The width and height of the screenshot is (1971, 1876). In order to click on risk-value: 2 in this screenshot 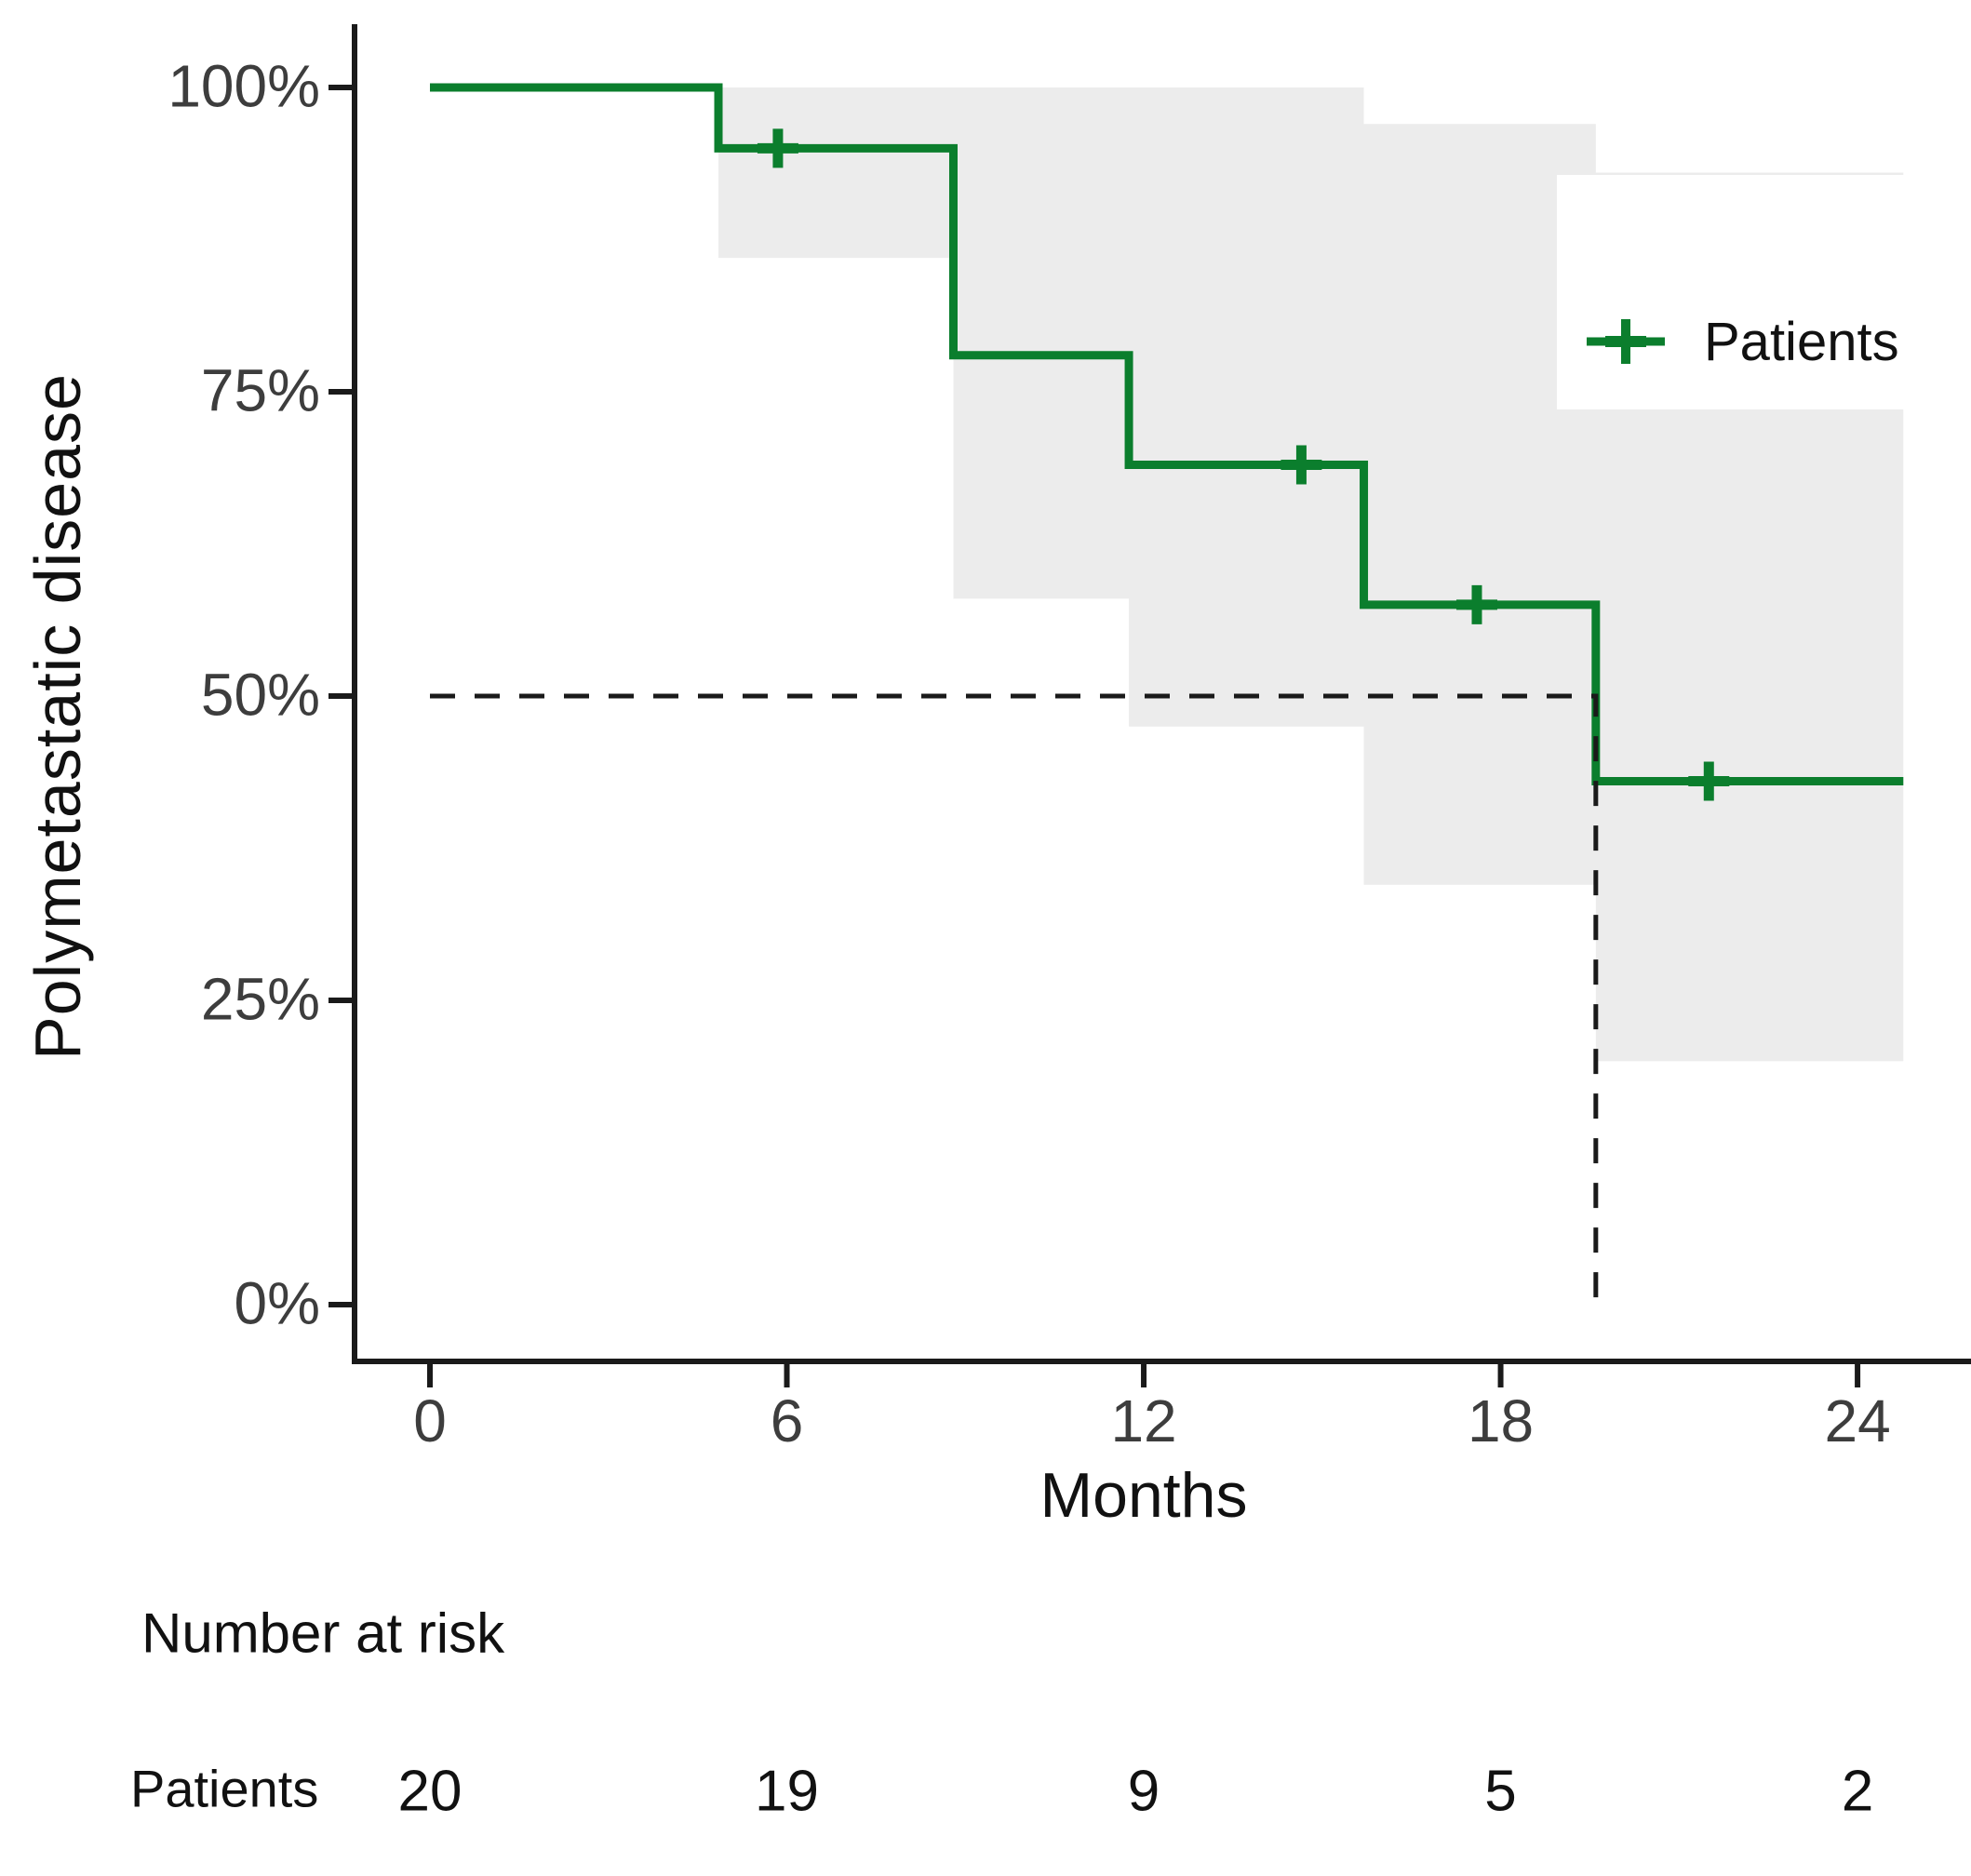, I will do `click(1858, 1792)`.